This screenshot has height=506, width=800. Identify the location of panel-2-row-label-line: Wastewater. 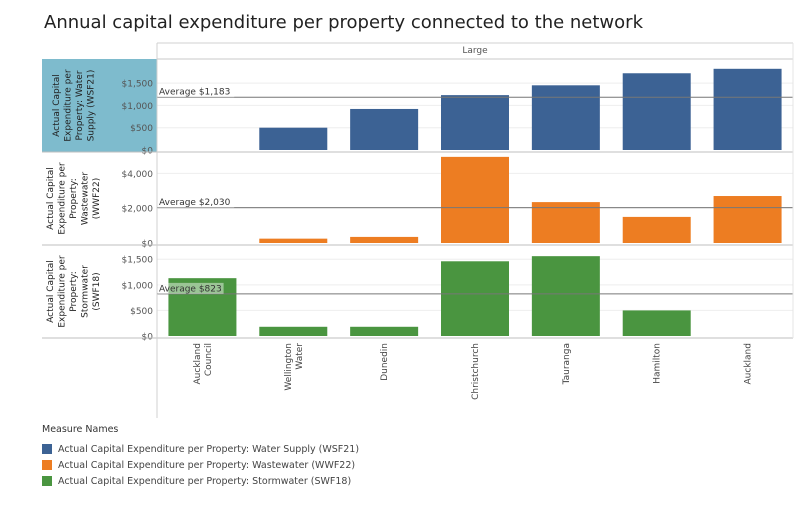
(86, 199).